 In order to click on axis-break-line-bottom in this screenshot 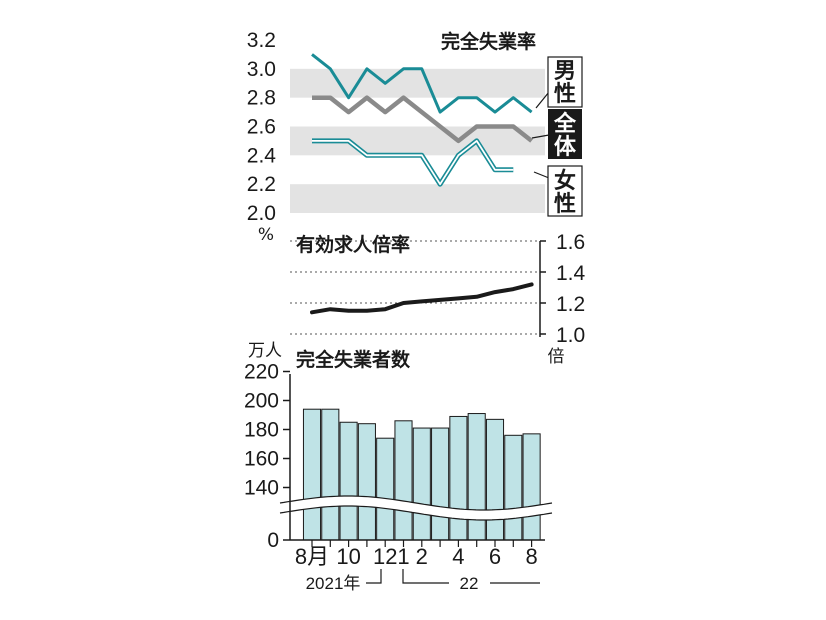, I will do `click(416, 513)`.